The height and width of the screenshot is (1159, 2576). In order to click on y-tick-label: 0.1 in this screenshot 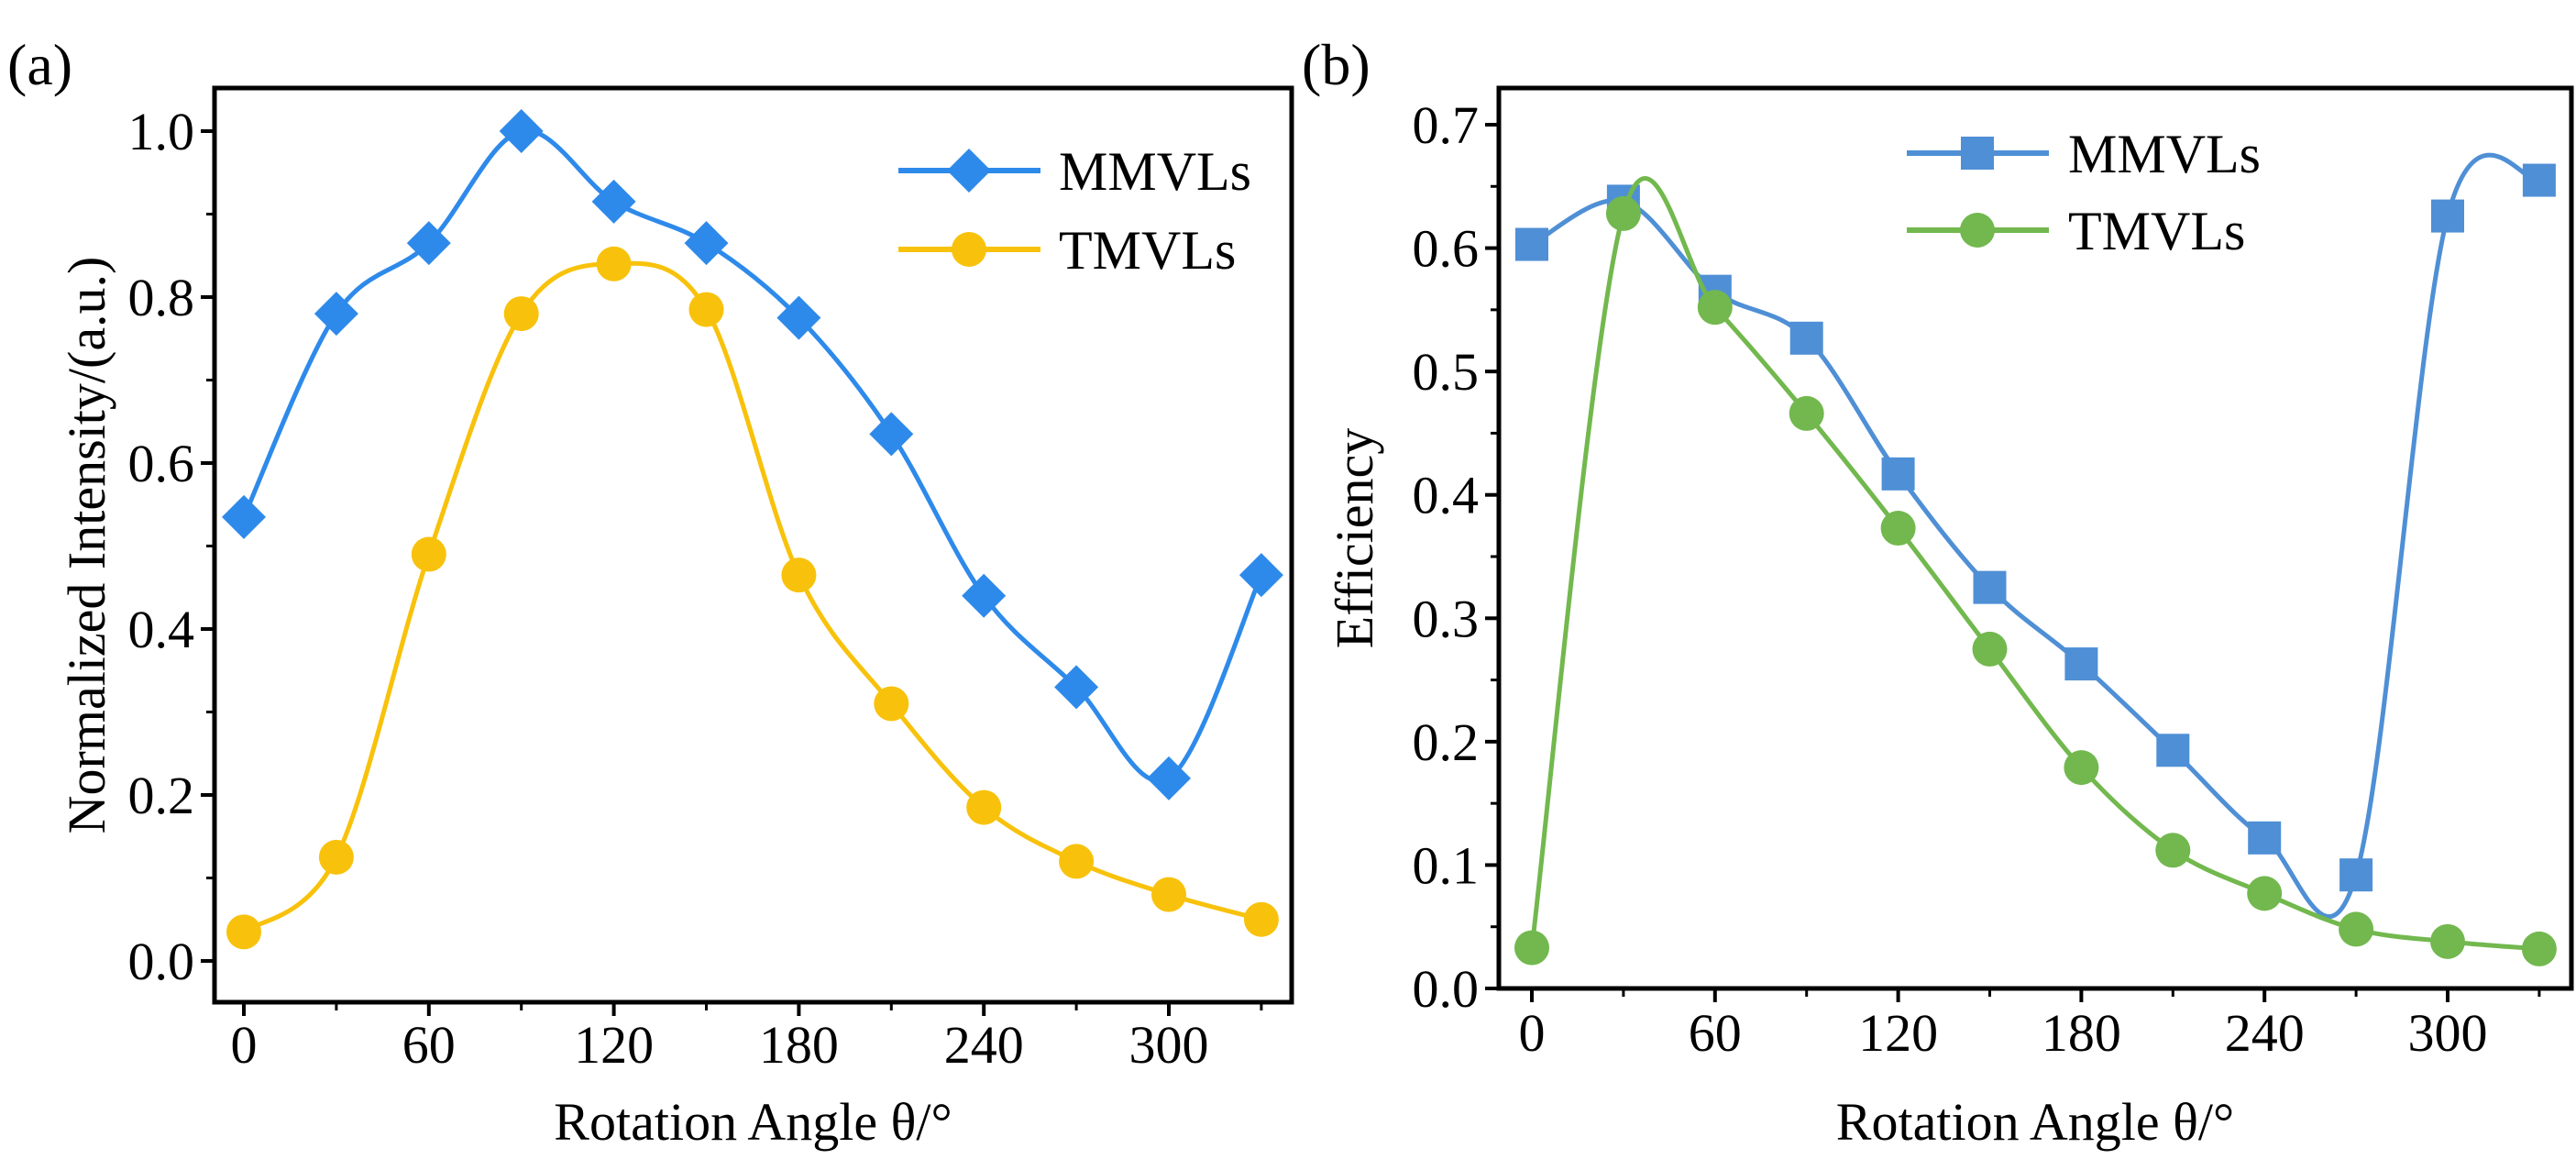, I will do `click(1446, 865)`.